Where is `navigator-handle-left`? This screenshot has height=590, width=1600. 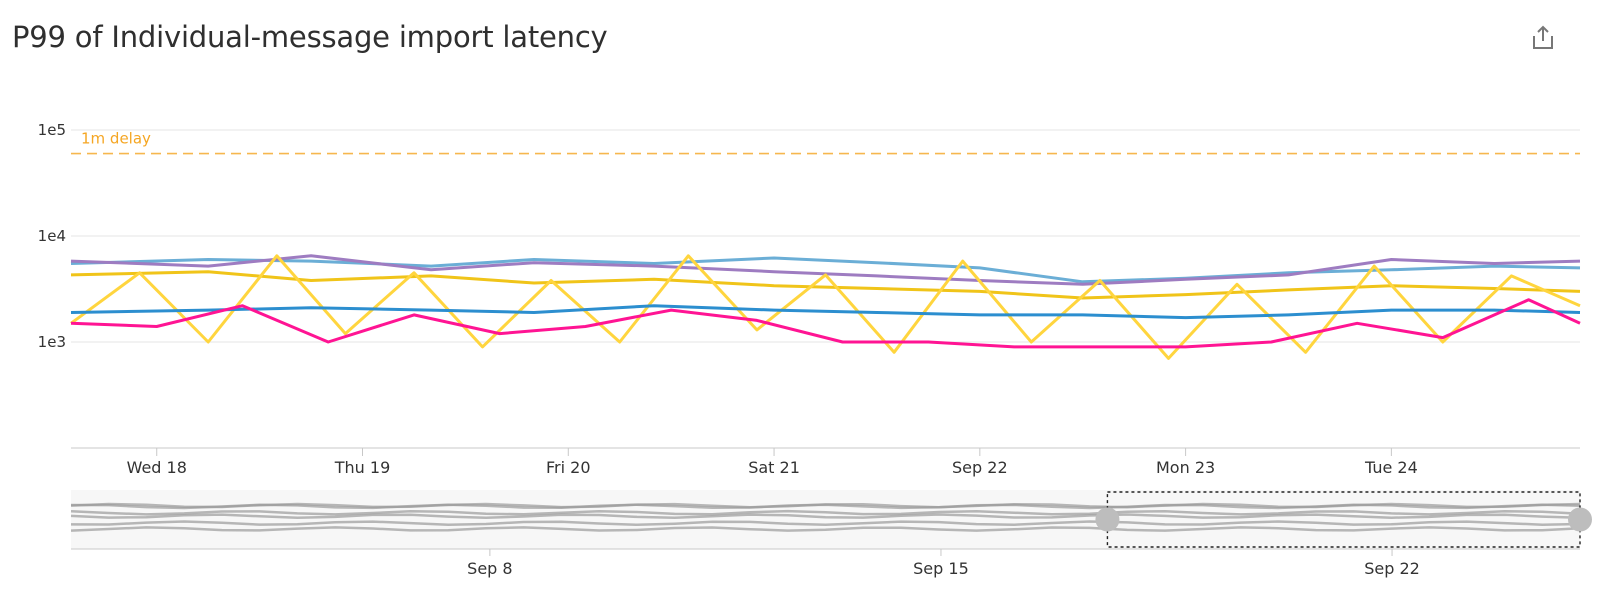
navigator-handle-left is located at coordinates (1107, 519).